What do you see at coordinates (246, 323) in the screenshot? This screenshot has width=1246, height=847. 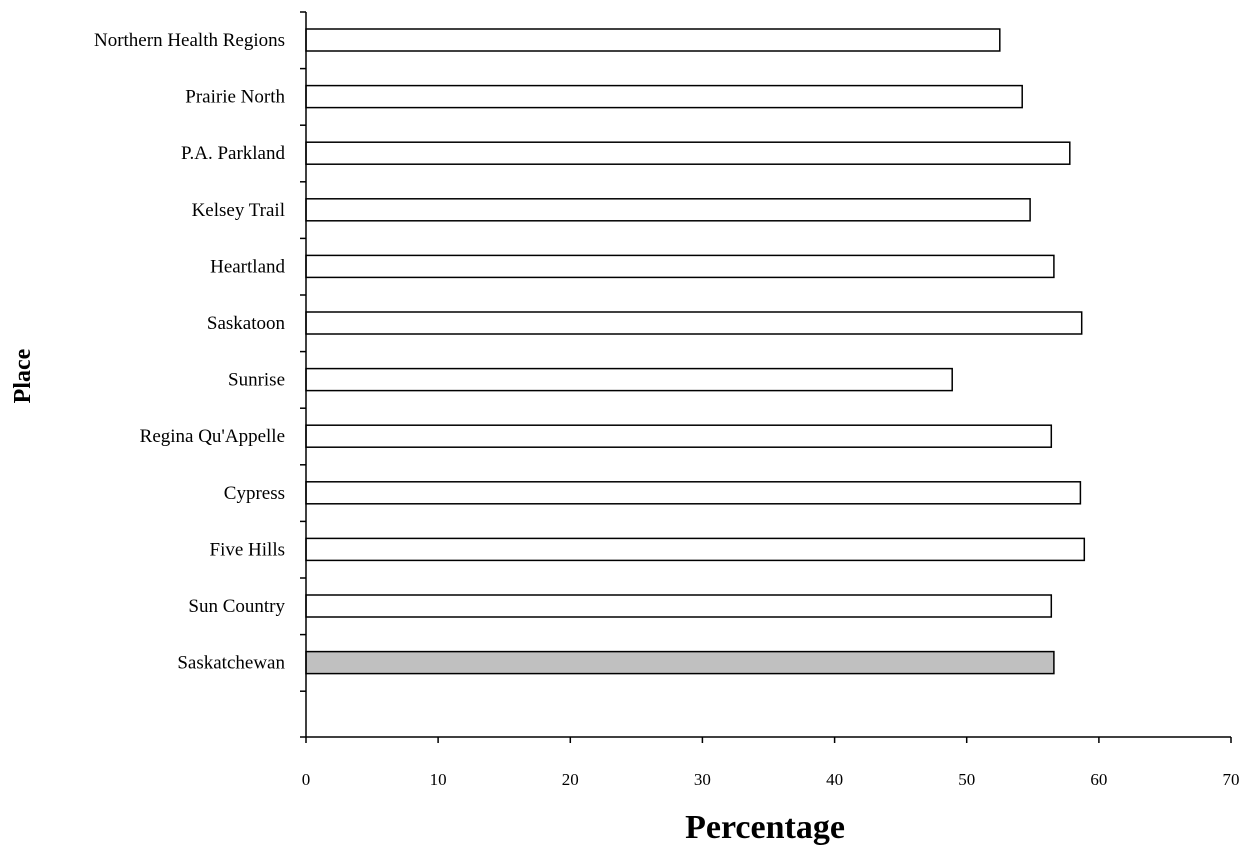 I see `category-label: Saskatoon` at bounding box center [246, 323].